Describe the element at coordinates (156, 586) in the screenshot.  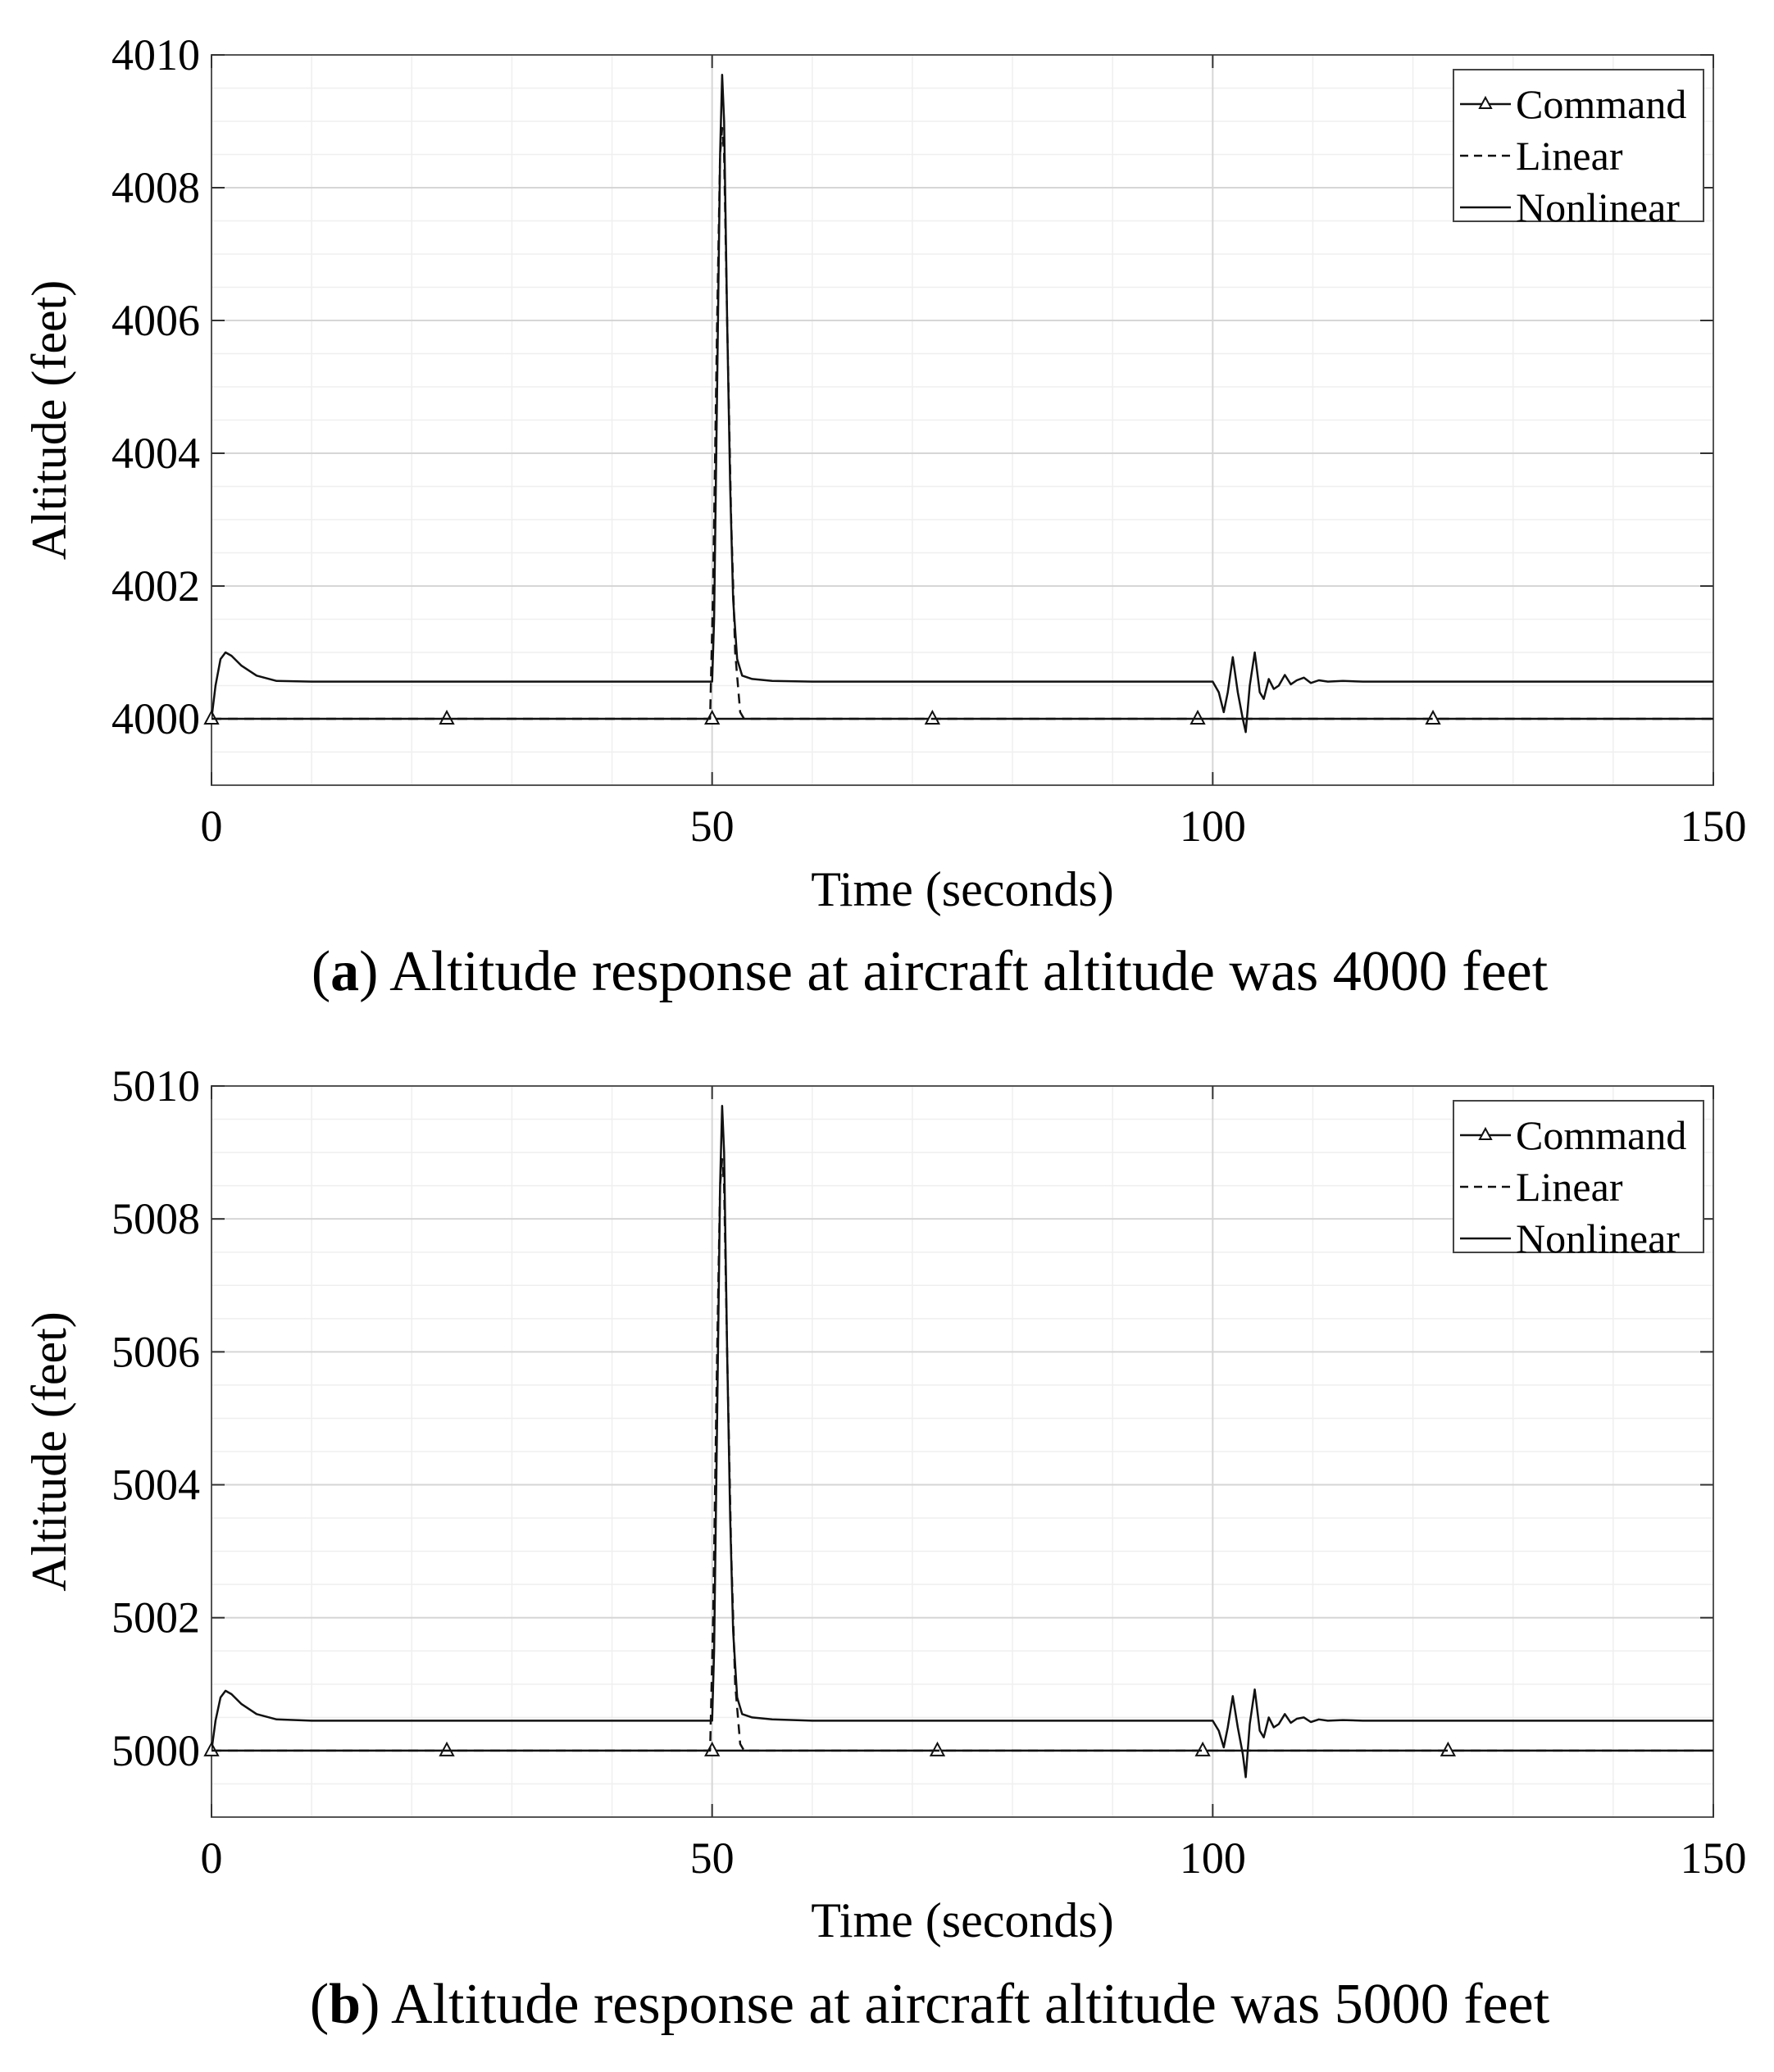
I see `y-tick-label: 4002` at that location.